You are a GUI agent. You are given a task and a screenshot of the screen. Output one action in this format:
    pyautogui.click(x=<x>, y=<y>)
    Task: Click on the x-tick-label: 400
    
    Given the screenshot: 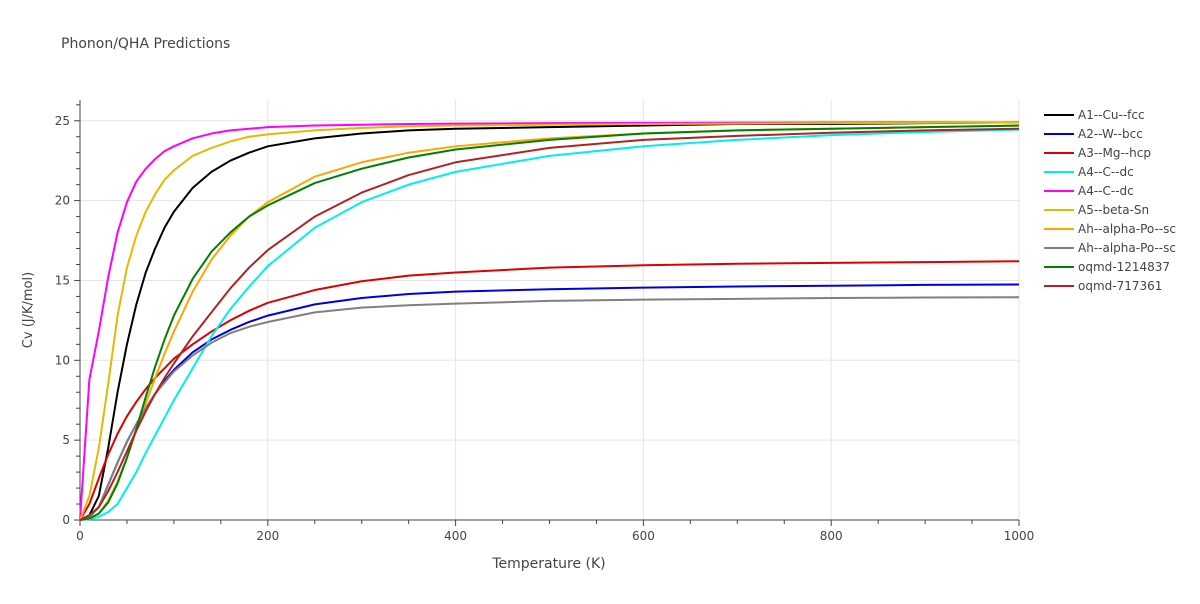 What is the action you would take?
    pyautogui.click(x=455, y=536)
    